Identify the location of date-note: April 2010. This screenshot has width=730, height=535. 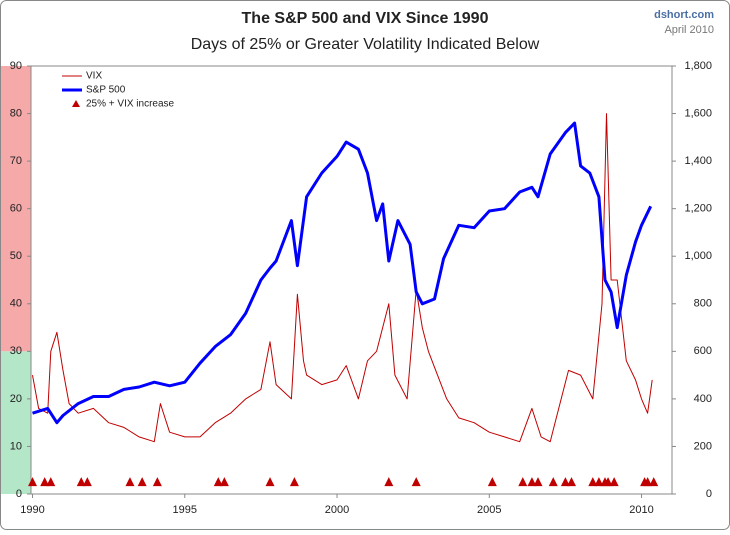
(689, 30).